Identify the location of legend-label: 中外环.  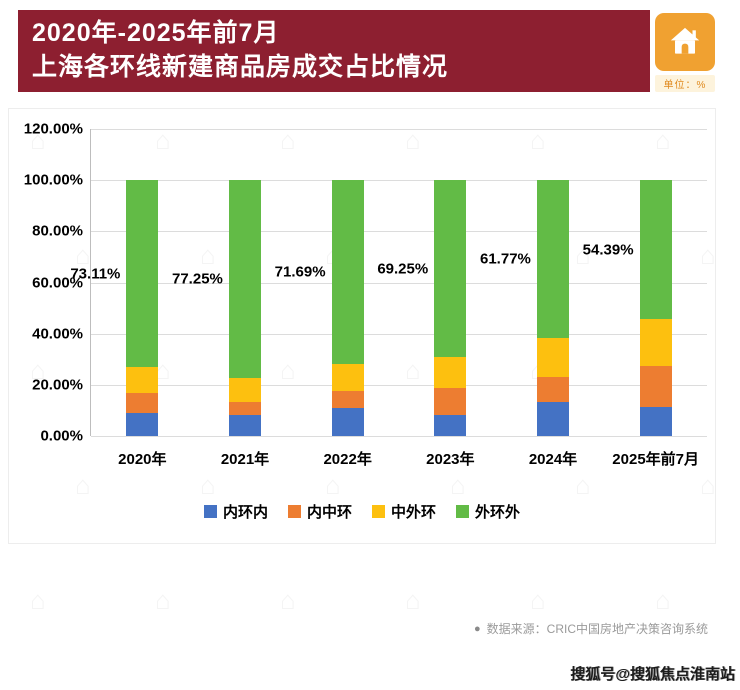
(414, 512).